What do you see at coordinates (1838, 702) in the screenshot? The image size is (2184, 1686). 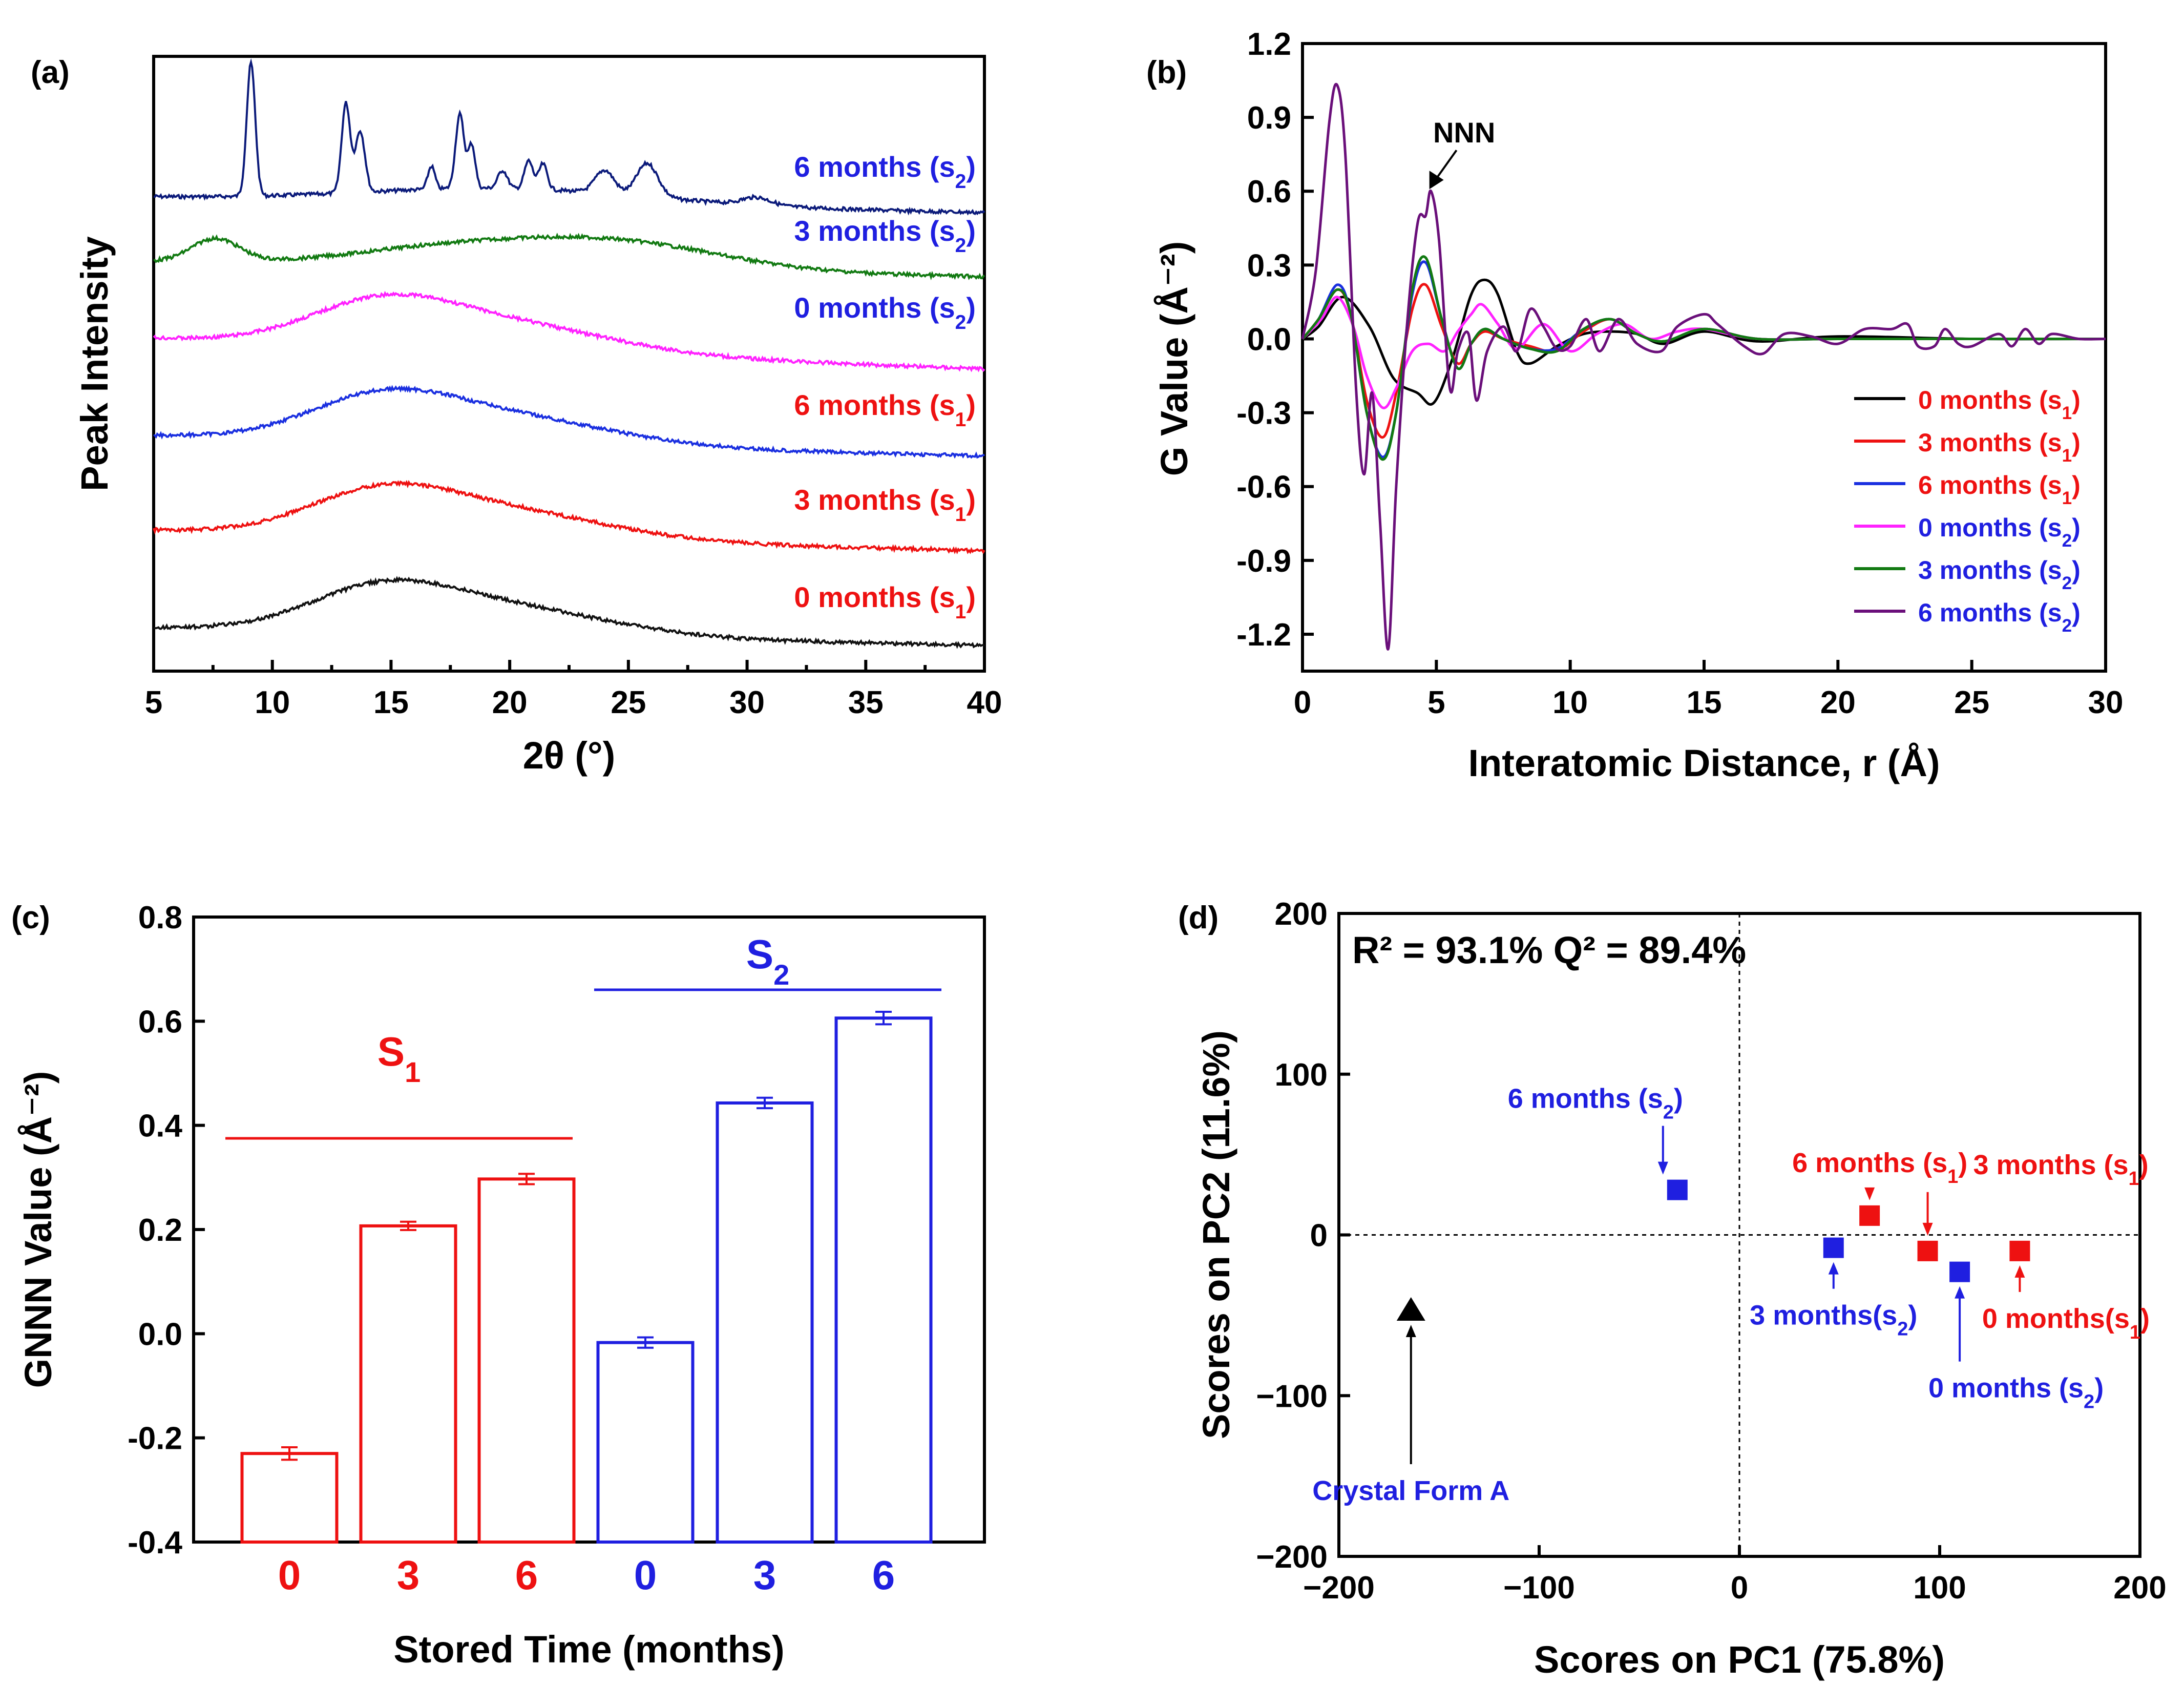 I see `panel-b-x-tick-label: 20` at bounding box center [1838, 702].